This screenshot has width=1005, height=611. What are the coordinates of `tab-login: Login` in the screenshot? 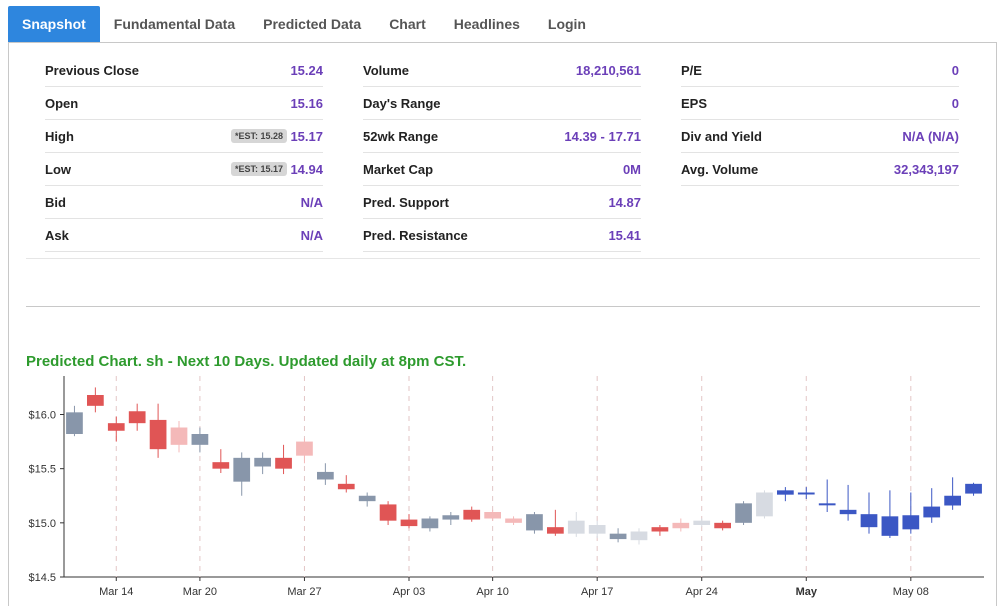 It's located at (566, 24).